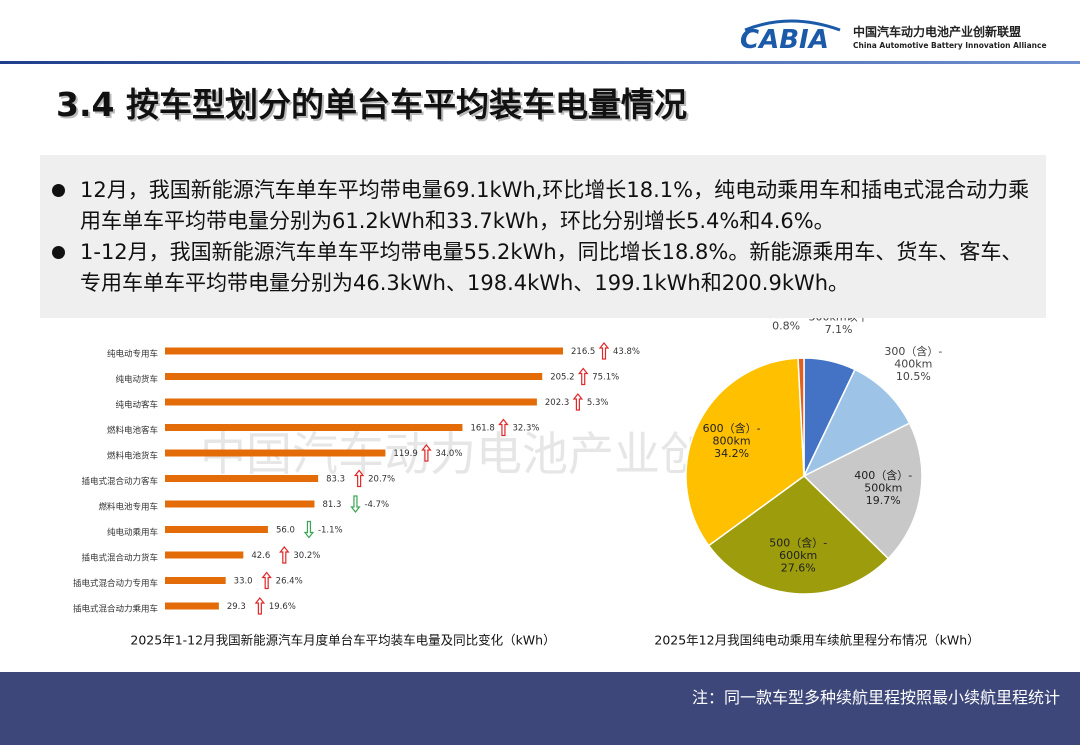 This screenshot has width=1080, height=745. What do you see at coordinates (115, 609) in the screenshot?
I see `category-label: 插电式混合动力乘用车` at bounding box center [115, 609].